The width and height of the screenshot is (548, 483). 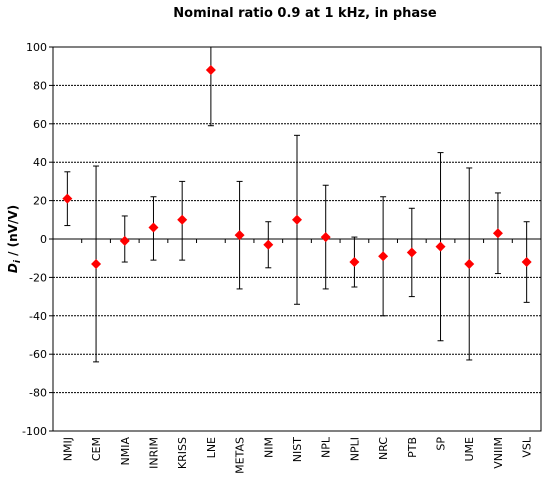 I want to click on y-tick-label: 20, so click(x=40, y=201).